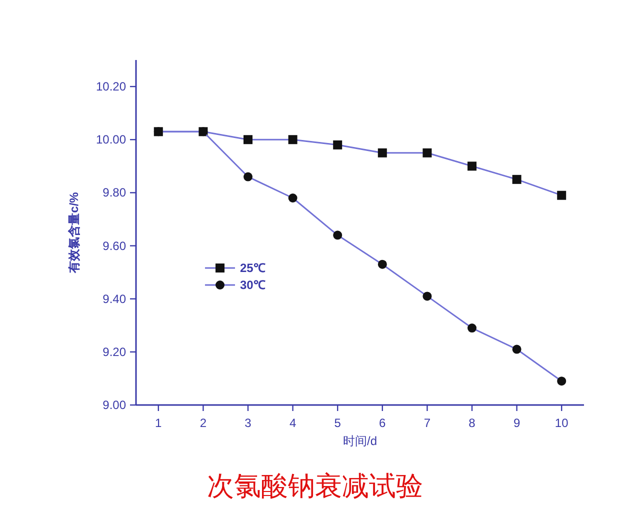 The width and height of the screenshot is (640, 518). What do you see at coordinates (360, 441) in the screenshot?
I see `x-axis-title: 时间/d` at bounding box center [360, 441].